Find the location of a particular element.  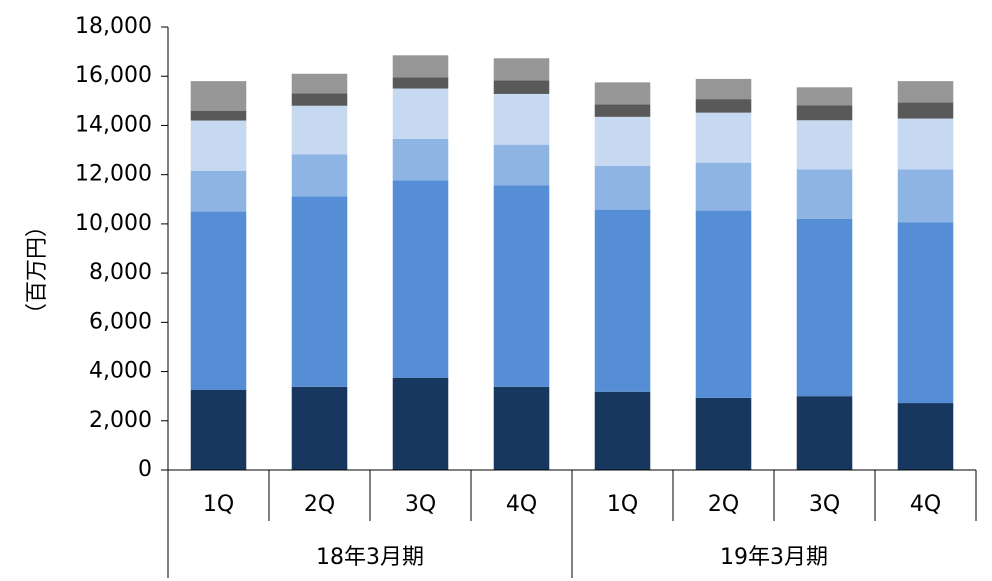

group-label: 18年3月期 is located at coordinates (370, 557).